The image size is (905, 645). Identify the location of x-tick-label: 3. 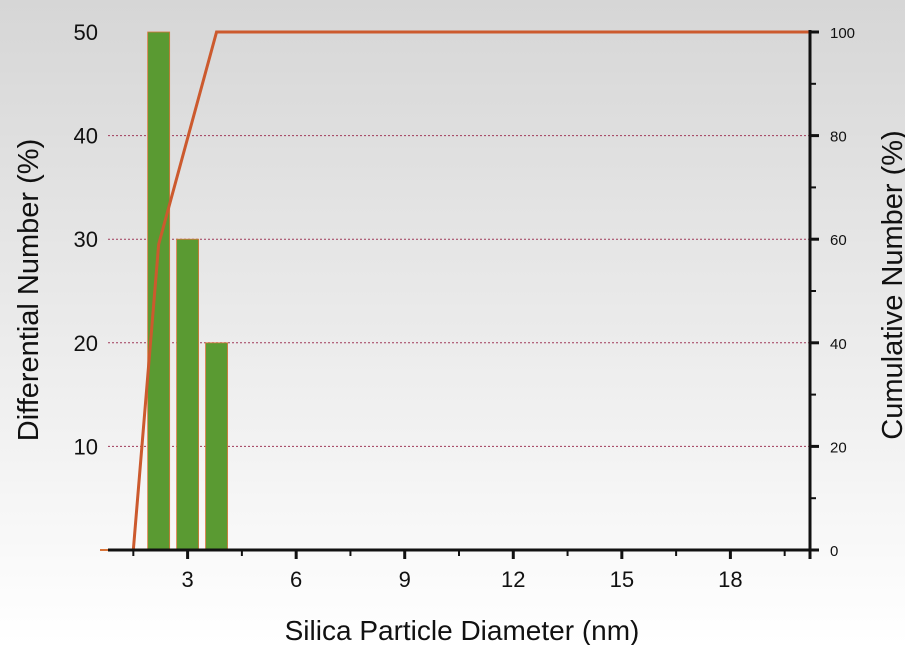
(187, 579).